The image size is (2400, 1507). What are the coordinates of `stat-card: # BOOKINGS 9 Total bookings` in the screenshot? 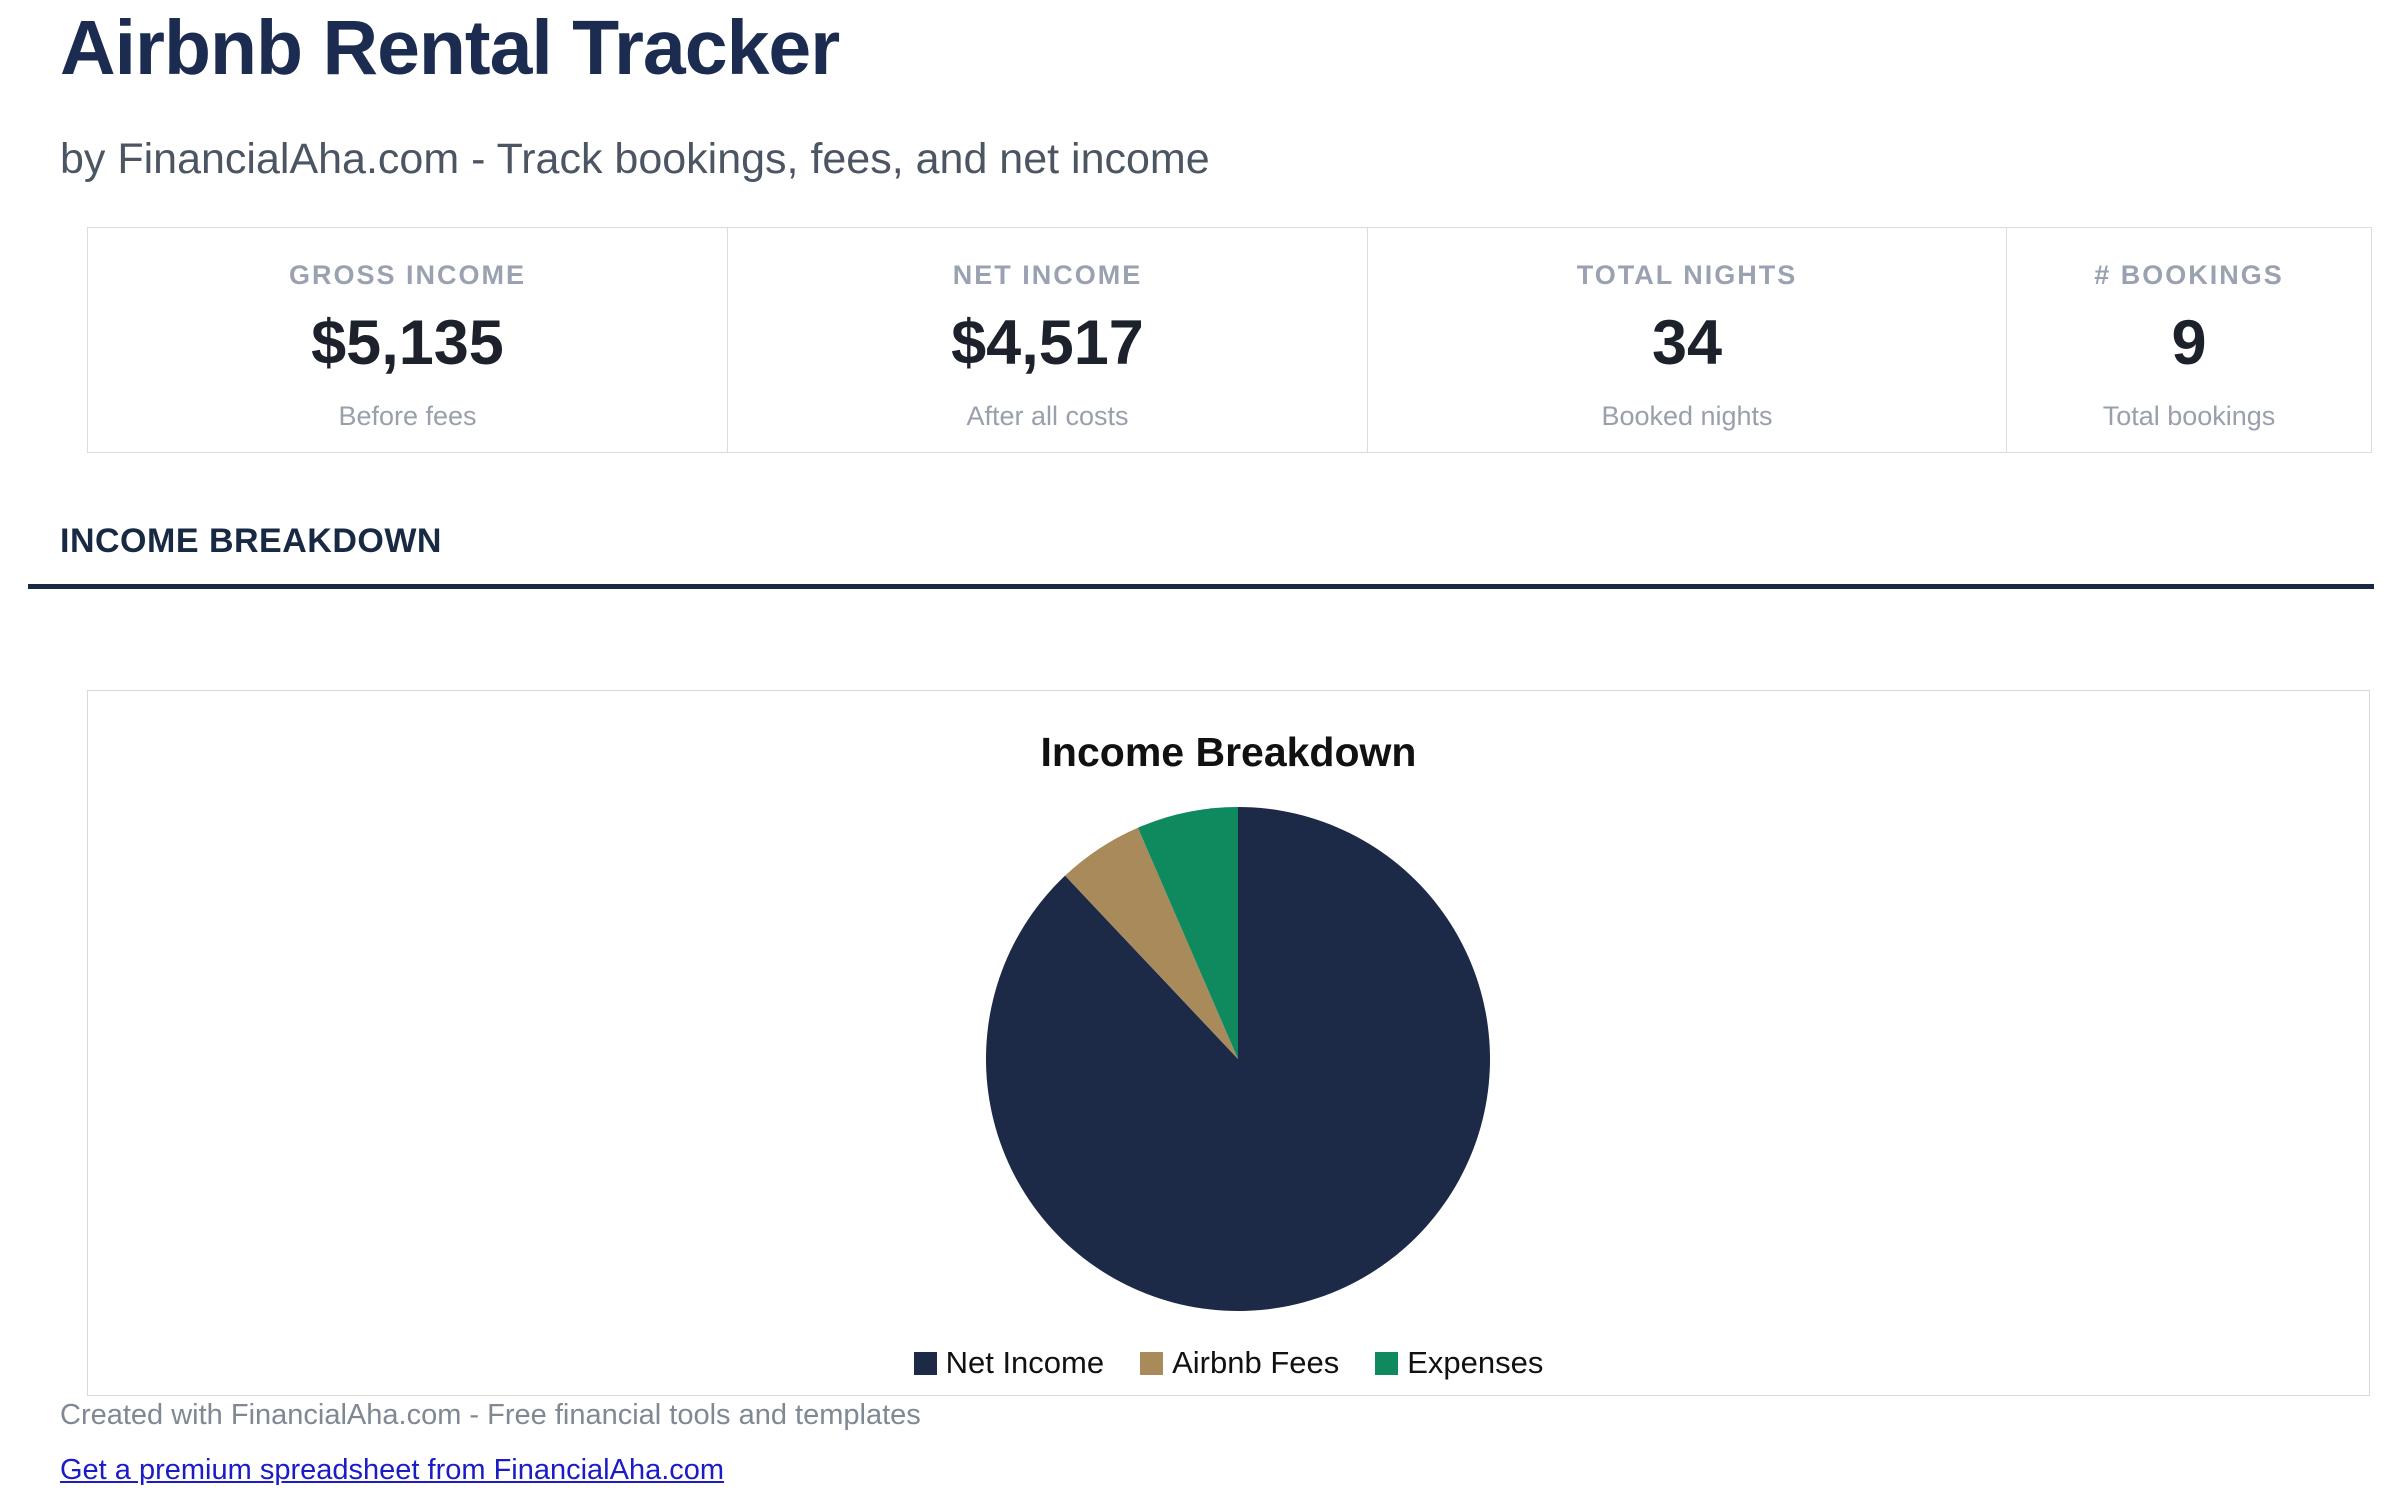 It's located at (2188, 340).